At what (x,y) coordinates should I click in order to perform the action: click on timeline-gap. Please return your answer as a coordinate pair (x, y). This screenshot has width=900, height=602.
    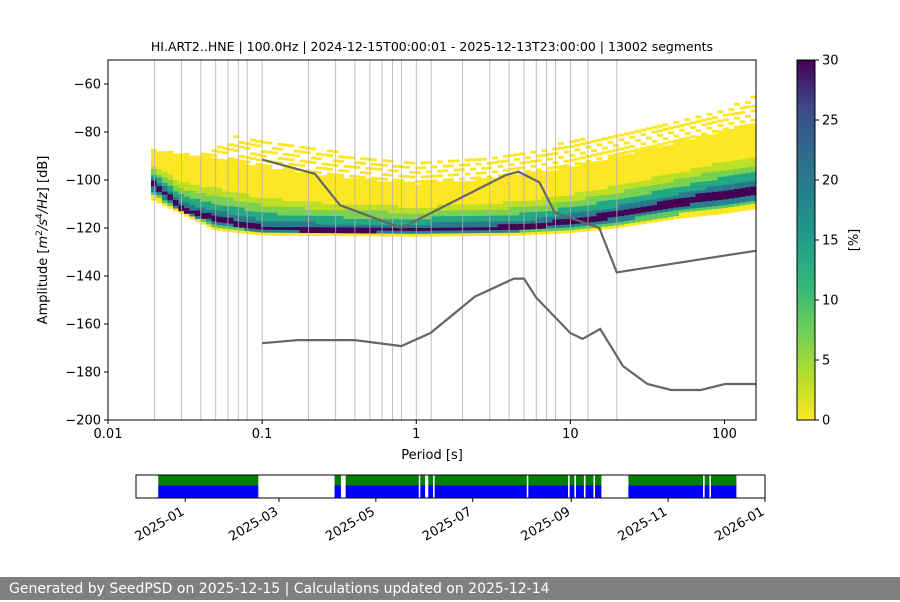
    Looking at the image, I should click on (704, 486).